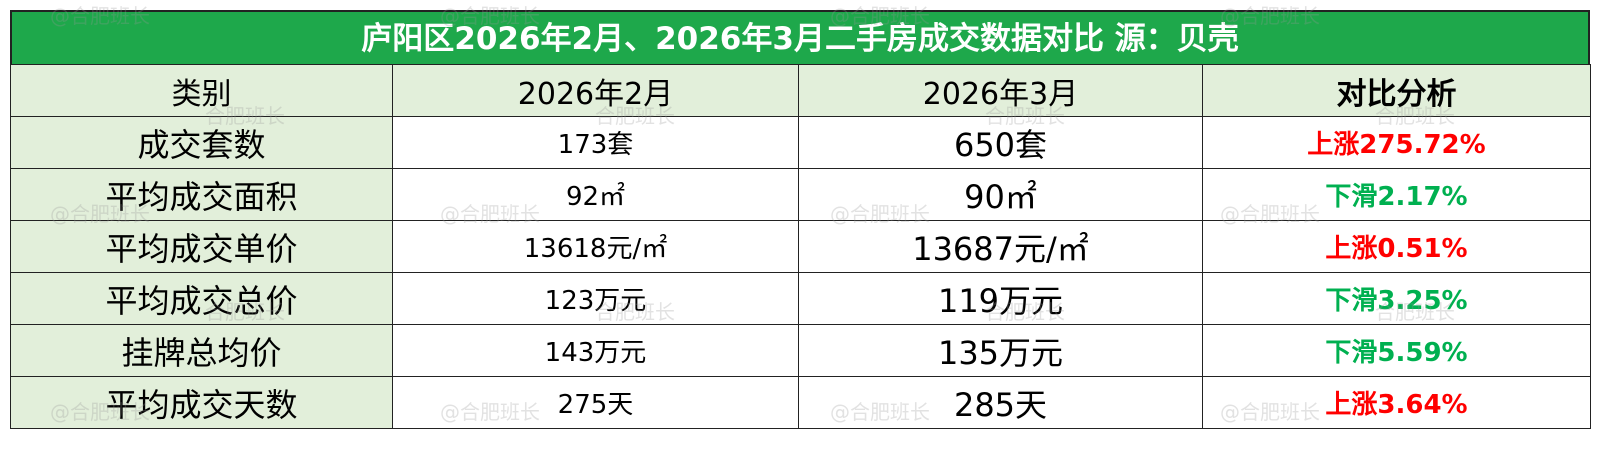 The image size is (1600, 453). Describe the element at coordinates (201, 246) in the screenshot. I see `table-cell: 平均成交单价` at that location.